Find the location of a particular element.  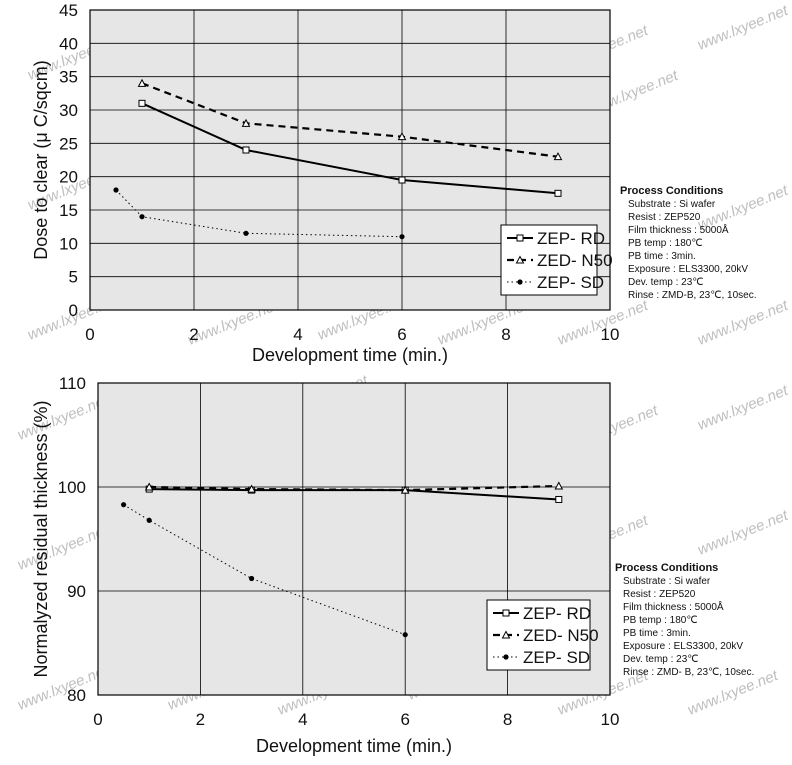

y-tick-label: 45 is located at coordinates (68, 10).